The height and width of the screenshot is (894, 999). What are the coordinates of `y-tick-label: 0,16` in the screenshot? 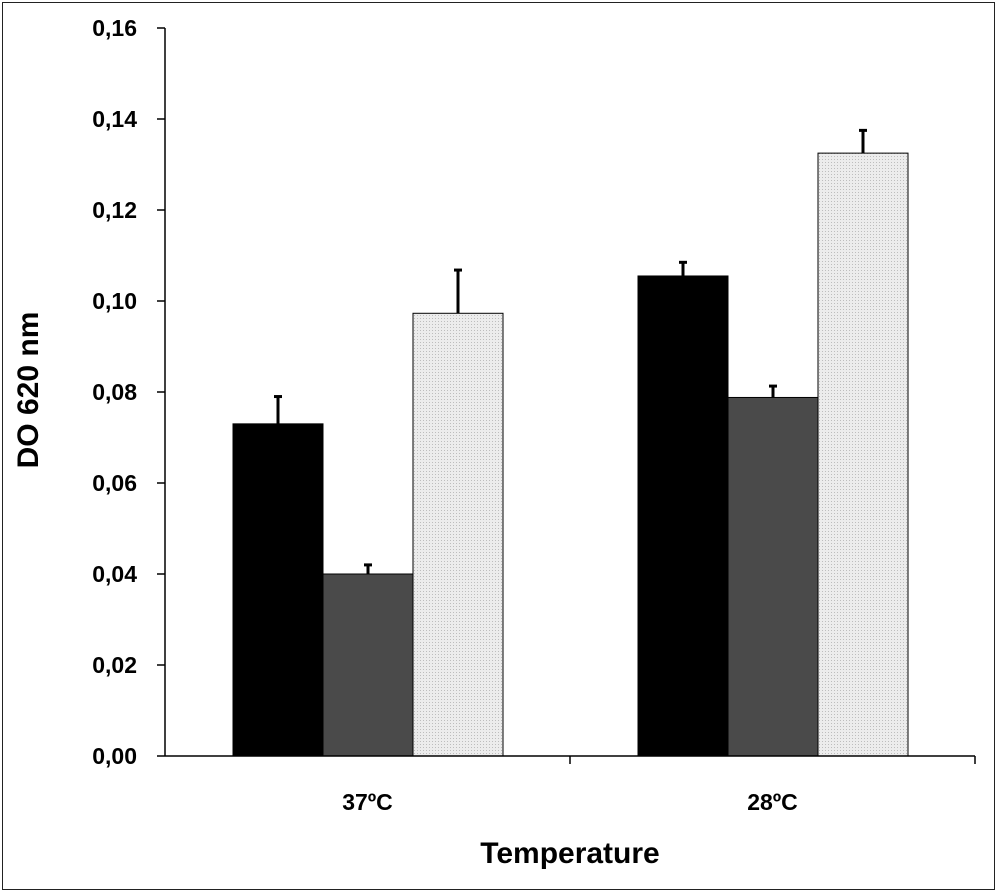 It's located at (114, 28).